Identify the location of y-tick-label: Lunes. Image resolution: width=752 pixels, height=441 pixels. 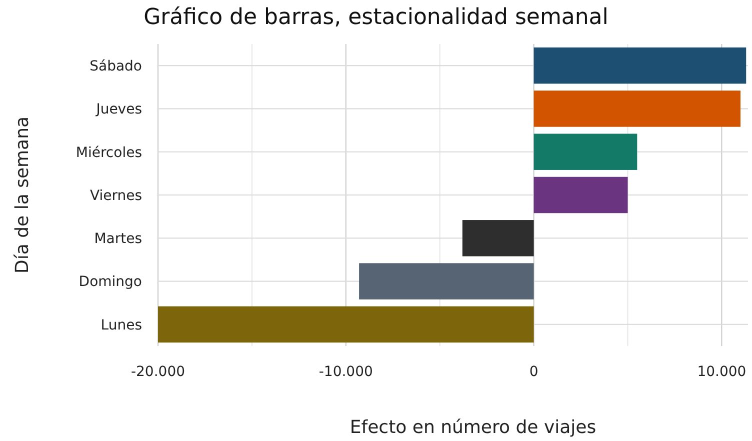
(121, 325).